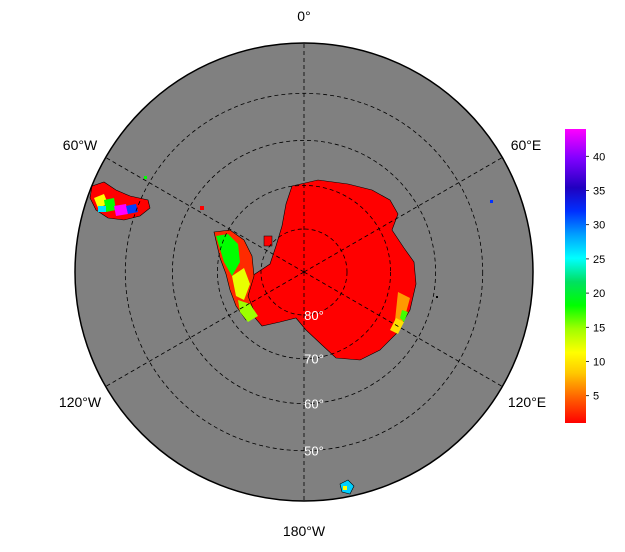 The image size is (625, 552). I want to click on sa-yellow, so click(101, 201).